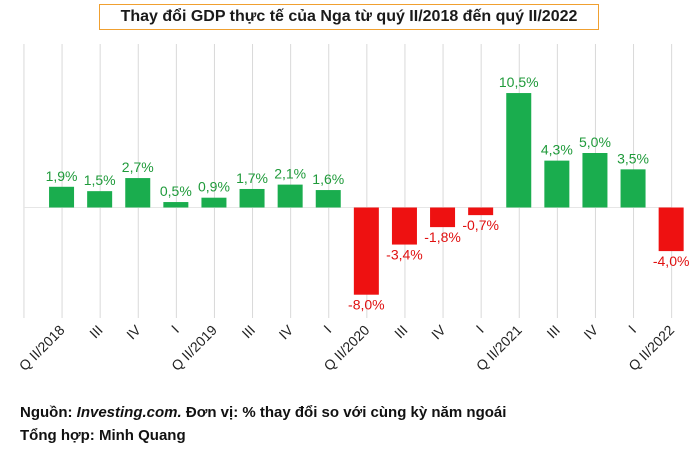 The width and height of the screenshot is (700, 451). What do you see at coordinates (480, 225) in the screenshot?
I see `data-label: -0,7%` at bounding box center [480, 225].